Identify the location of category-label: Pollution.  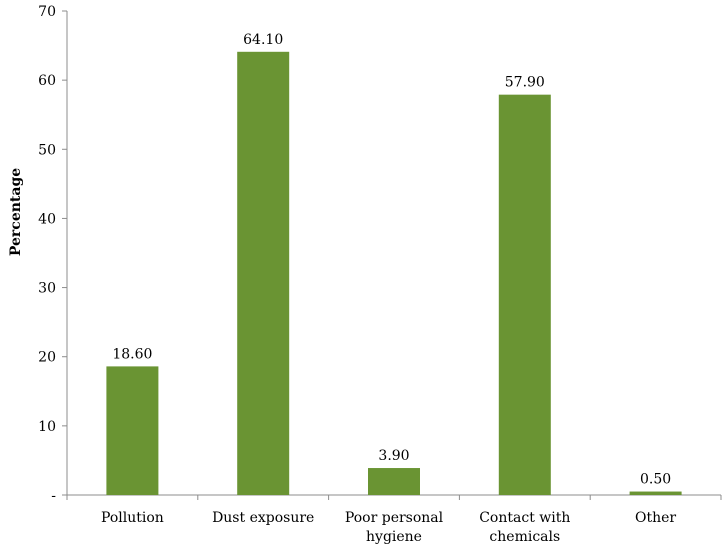
(132, 518).